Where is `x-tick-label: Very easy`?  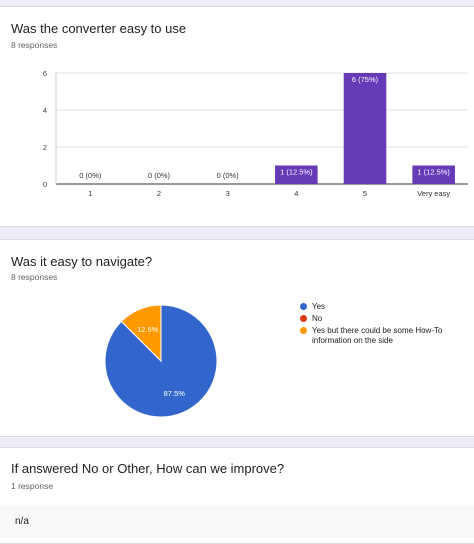
x-tick-label: Very easy is located at coordinates (433, 193).